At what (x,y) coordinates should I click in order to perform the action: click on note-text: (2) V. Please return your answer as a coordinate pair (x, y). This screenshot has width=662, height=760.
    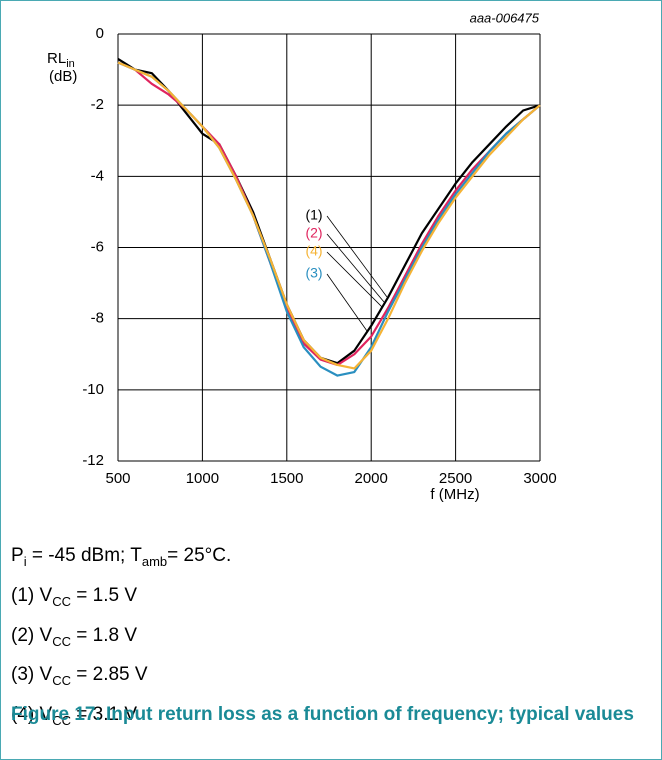
    Looking at the image, I should click on (32, 635).